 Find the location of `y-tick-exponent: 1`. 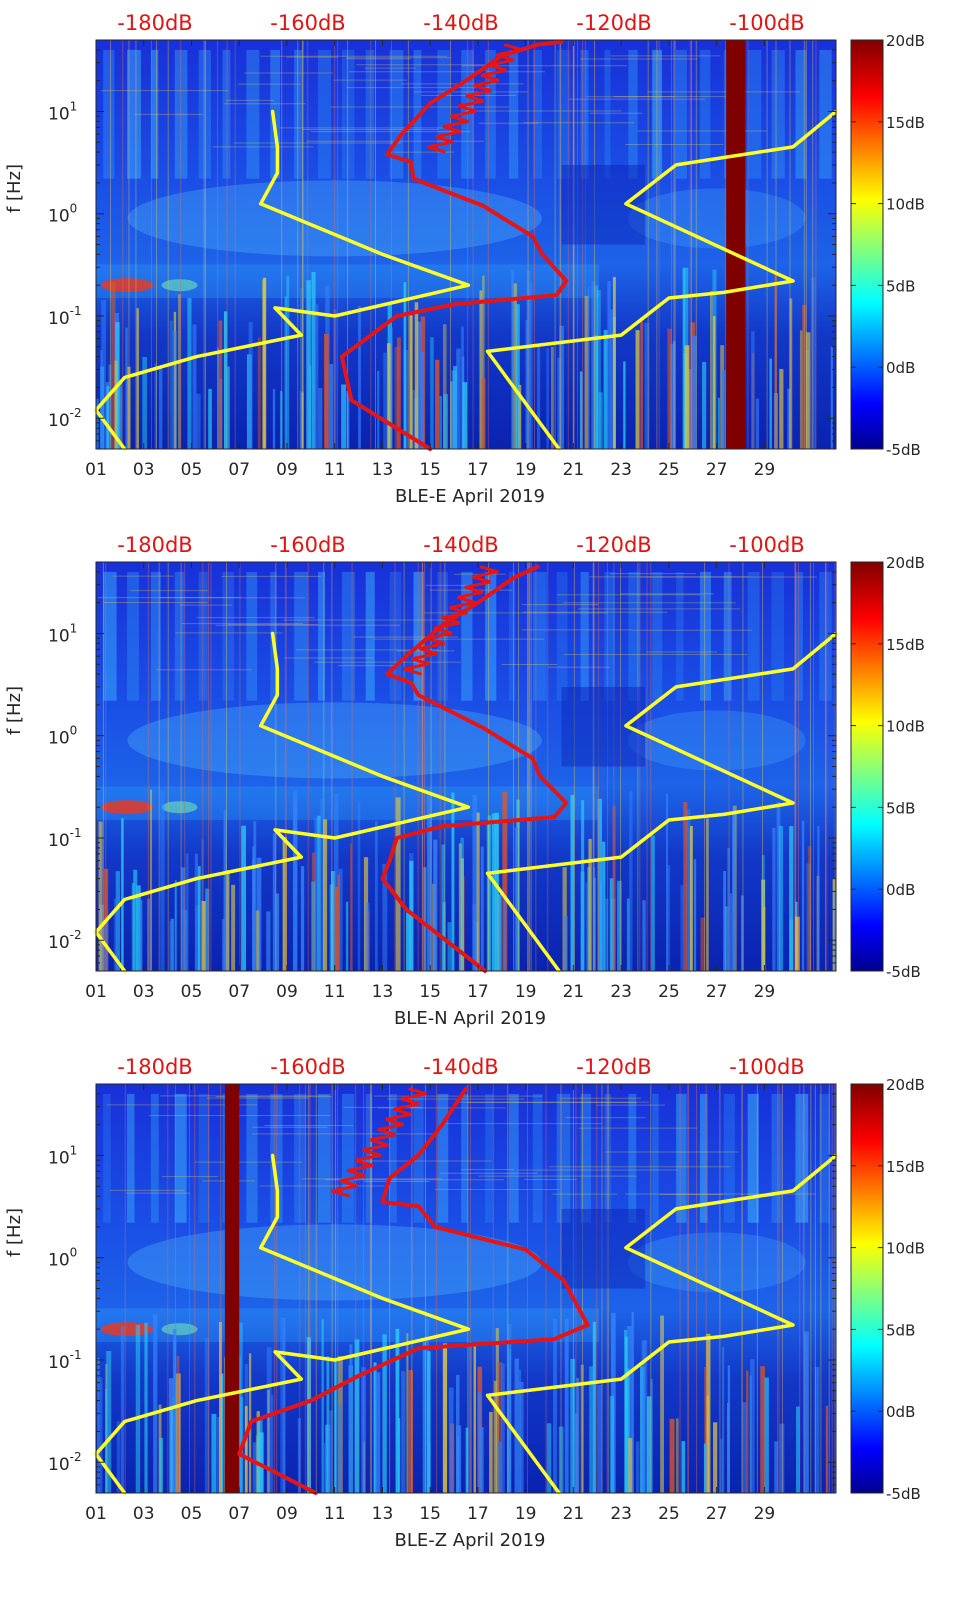

y-tick-exponent: 1 is located at coordinates (74, 1150).